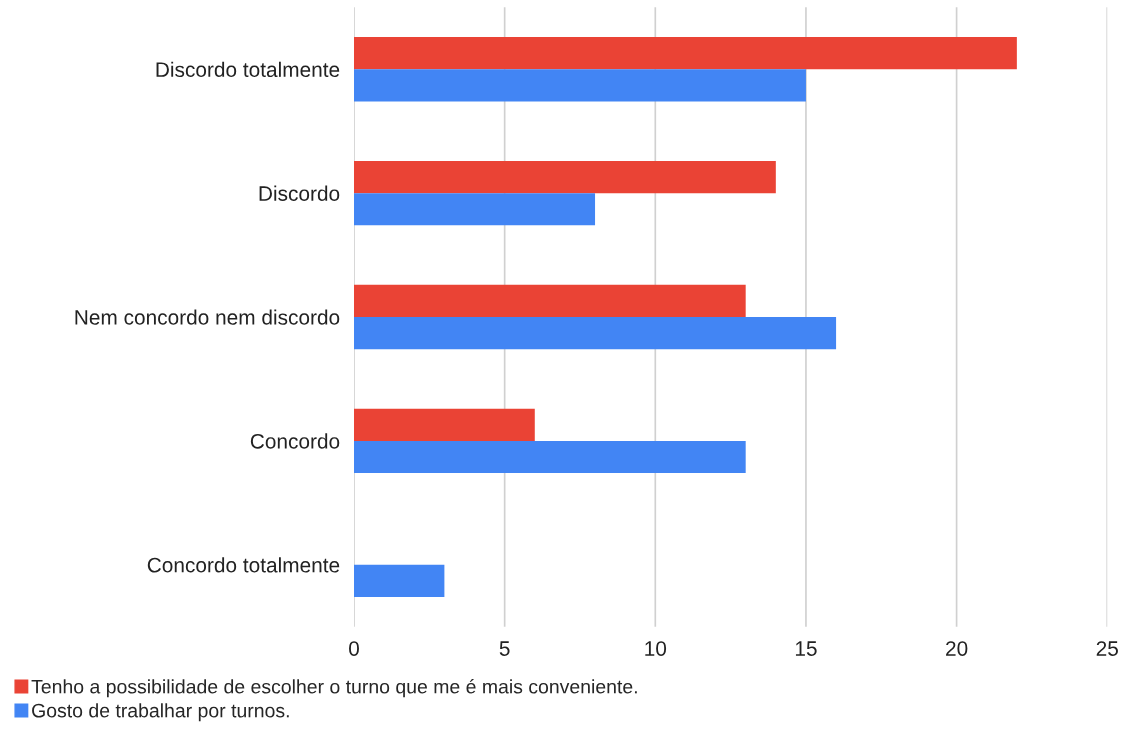  Describe the element at coordinates (334, 688) in the screenshot. I see `legend-label: Tenho a possibilidade de escolher o turno que me é mais conveniente.` at that location.